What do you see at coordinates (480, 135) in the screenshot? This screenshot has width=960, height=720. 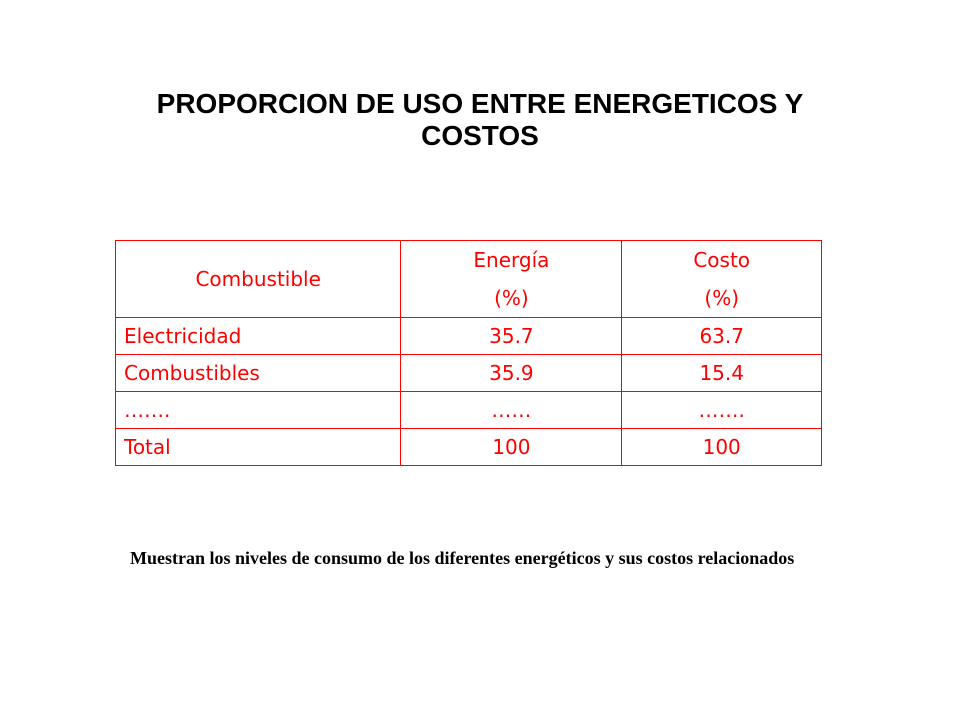 I see `page-title-line2: COSTOS` at bounding box center [480, 135].